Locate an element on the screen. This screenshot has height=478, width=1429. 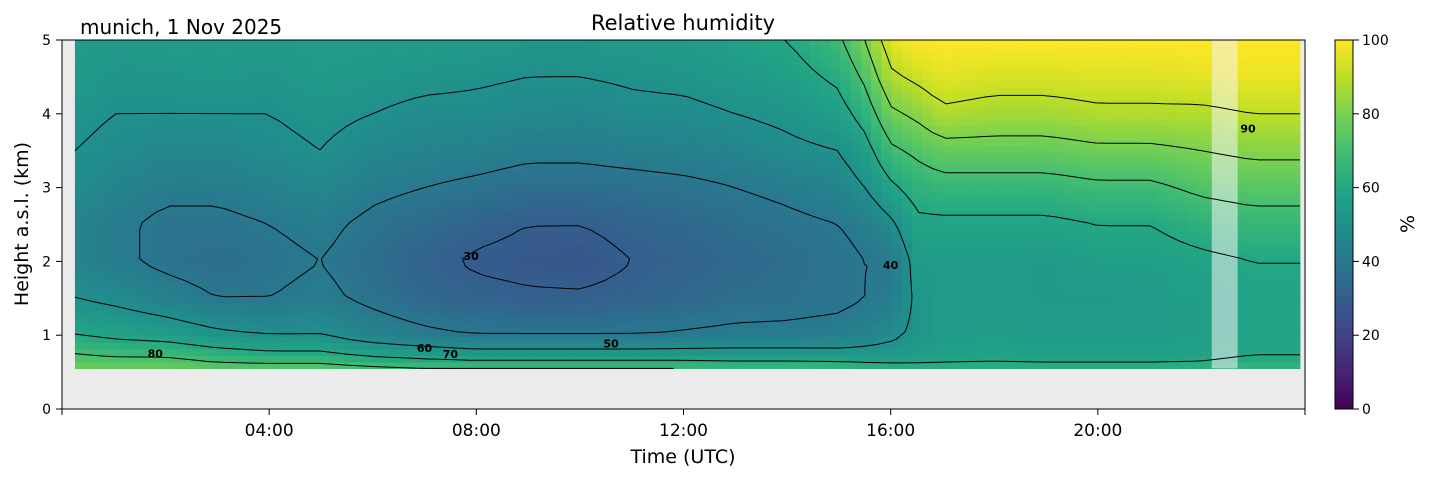
y-tick-label: 0 is located at coordinates (46, 410).